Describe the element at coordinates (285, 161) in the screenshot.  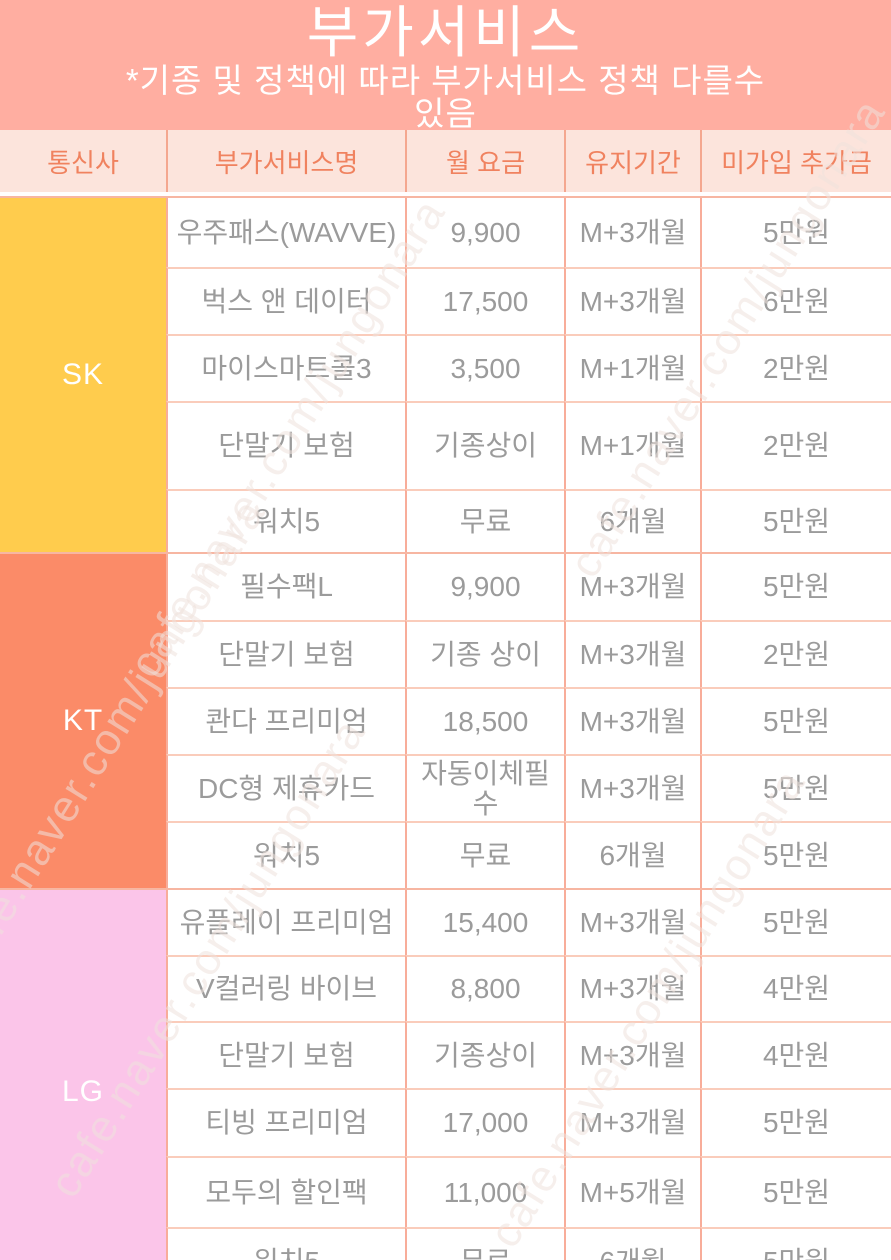
I see `column-header-service: 부가서비스명` at that location.